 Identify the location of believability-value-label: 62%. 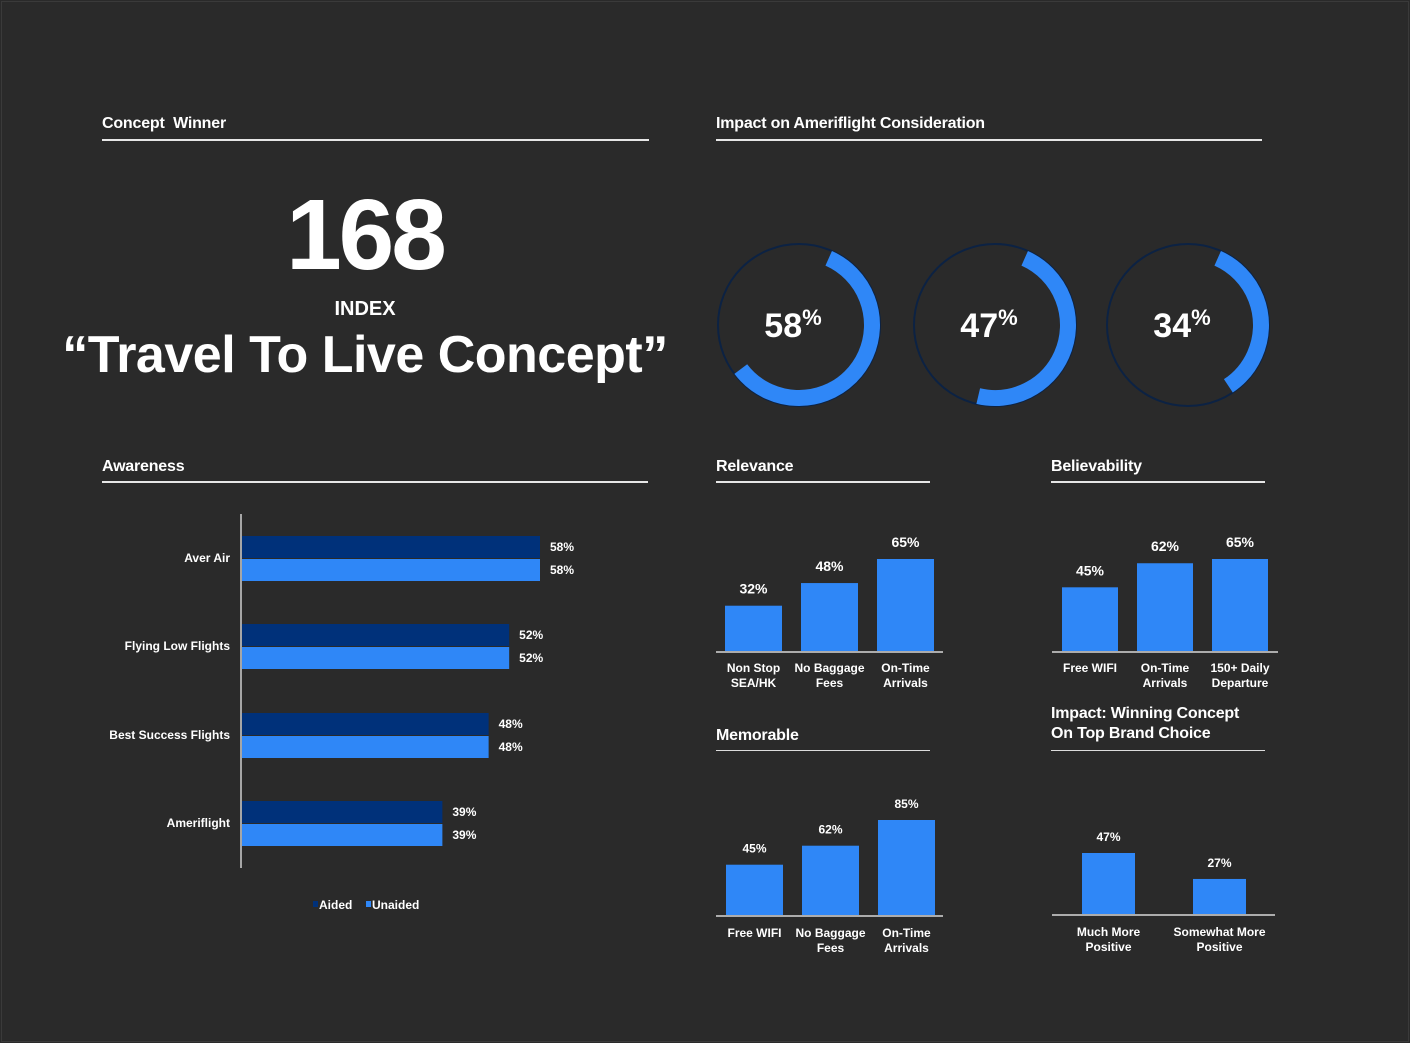
(1165, 546).